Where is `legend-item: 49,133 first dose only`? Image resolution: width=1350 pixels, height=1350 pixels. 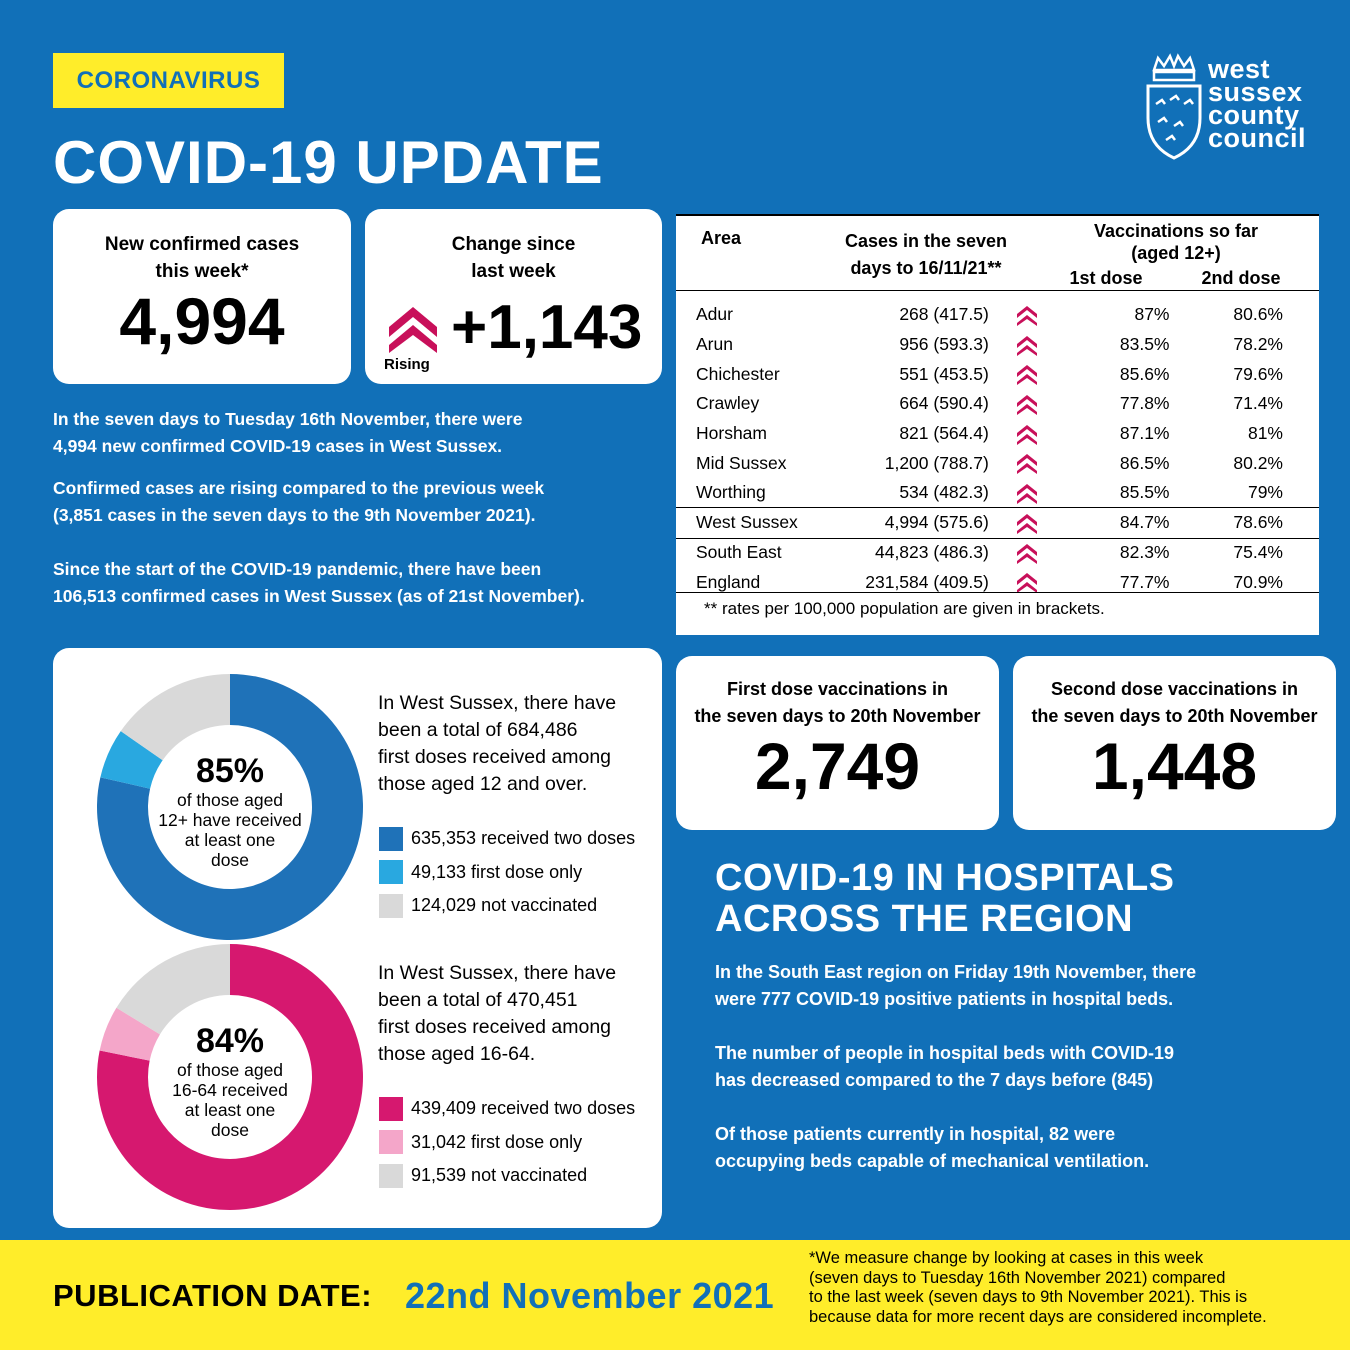
legend-item: 49,133 first dose only is located at coordinates (507, 873).